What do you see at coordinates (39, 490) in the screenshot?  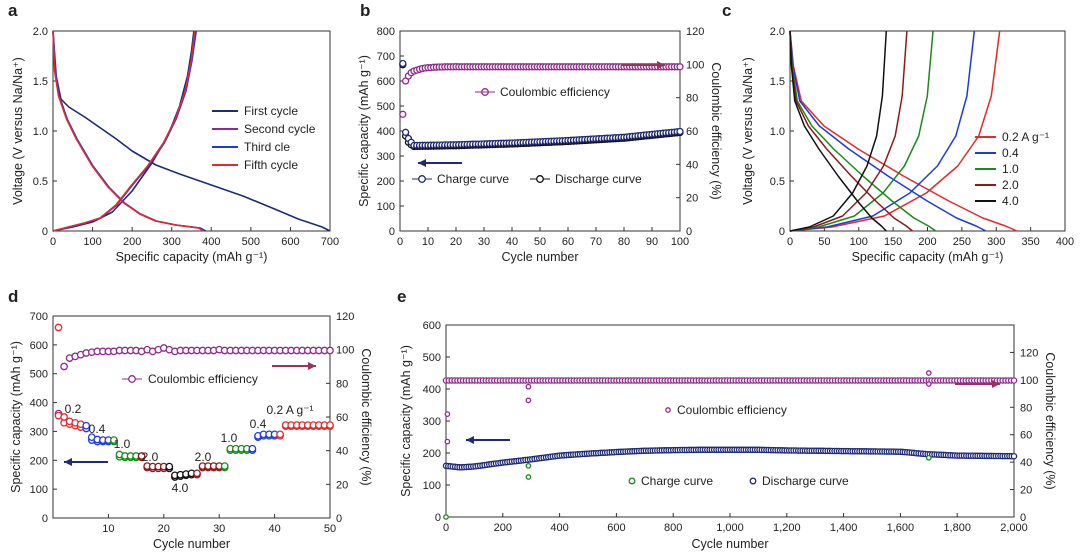 I see `panel-d-ytick-label: 100` at bounding box center [39, 490].